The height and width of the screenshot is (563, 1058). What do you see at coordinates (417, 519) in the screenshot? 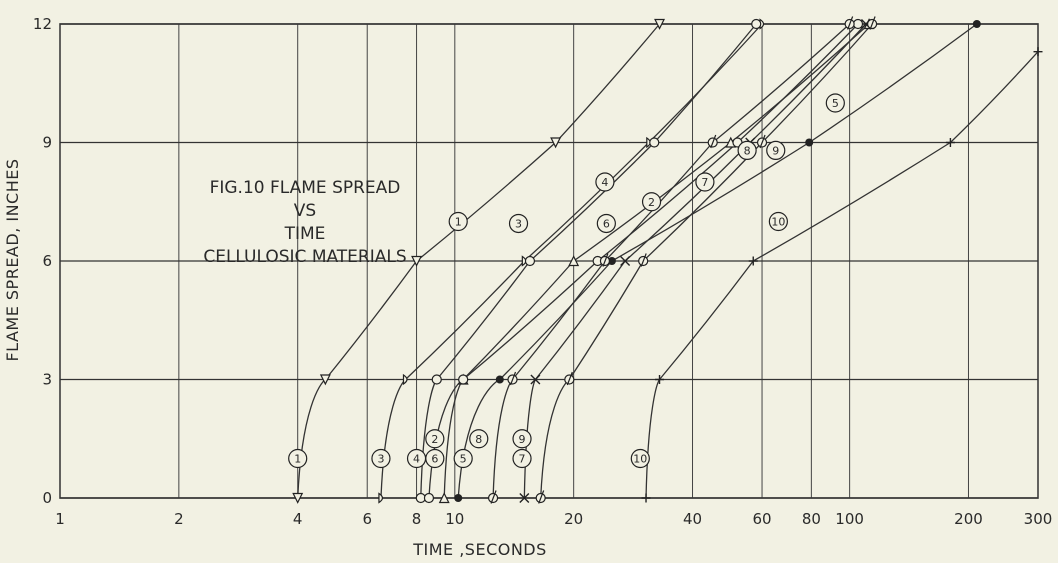
I see `x-tick-label: 8` at bounding box center [417, 519].